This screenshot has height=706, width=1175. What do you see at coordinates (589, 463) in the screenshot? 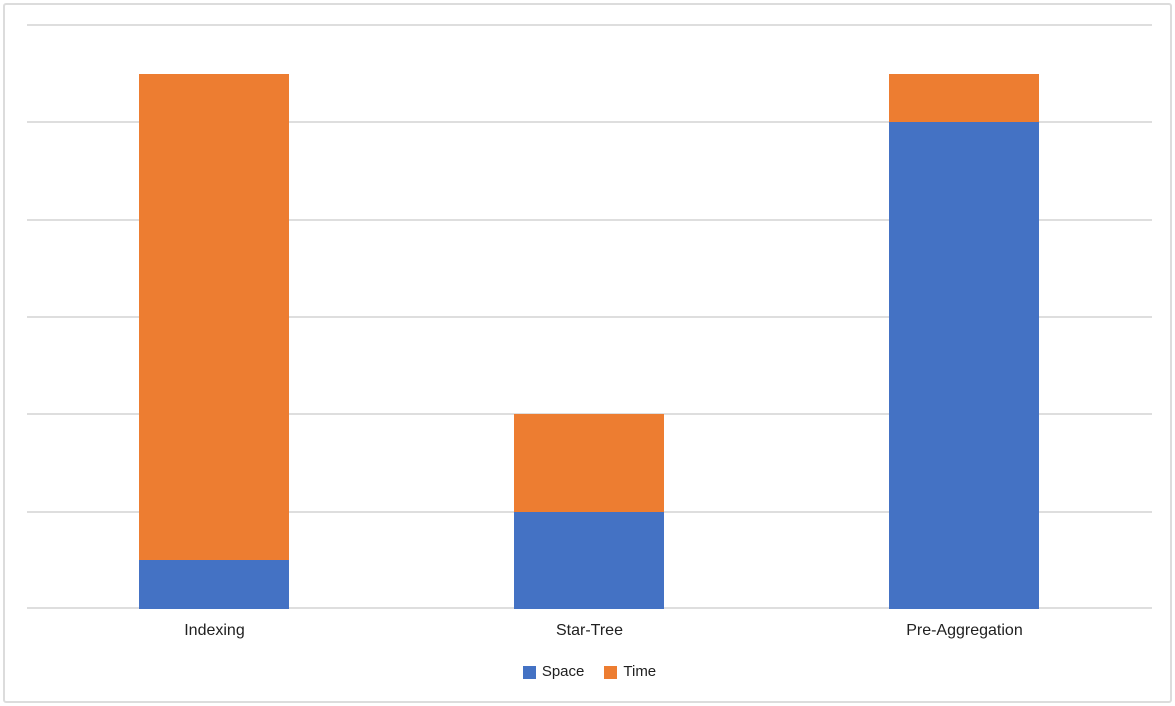
I see `bar-segment-time-star-tree` at bounding box center [589, 463].